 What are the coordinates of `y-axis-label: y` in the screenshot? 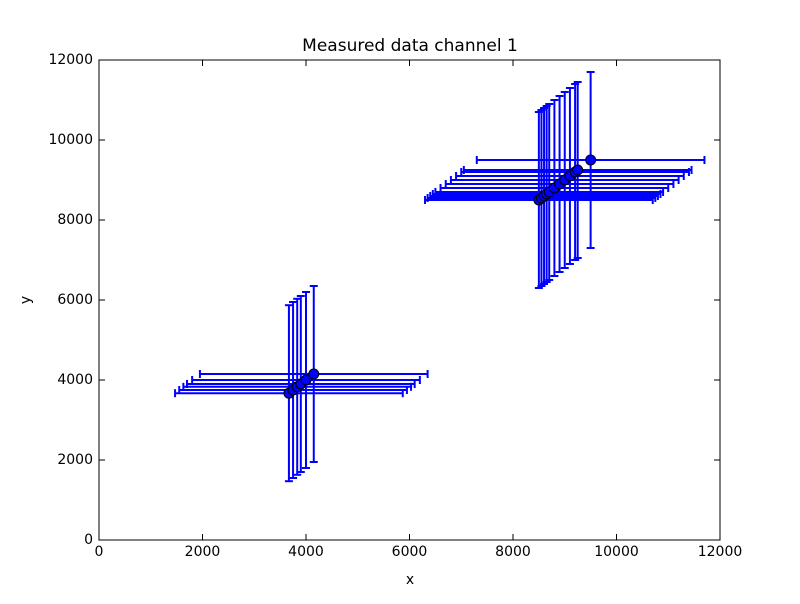 It's located at (26, 300).